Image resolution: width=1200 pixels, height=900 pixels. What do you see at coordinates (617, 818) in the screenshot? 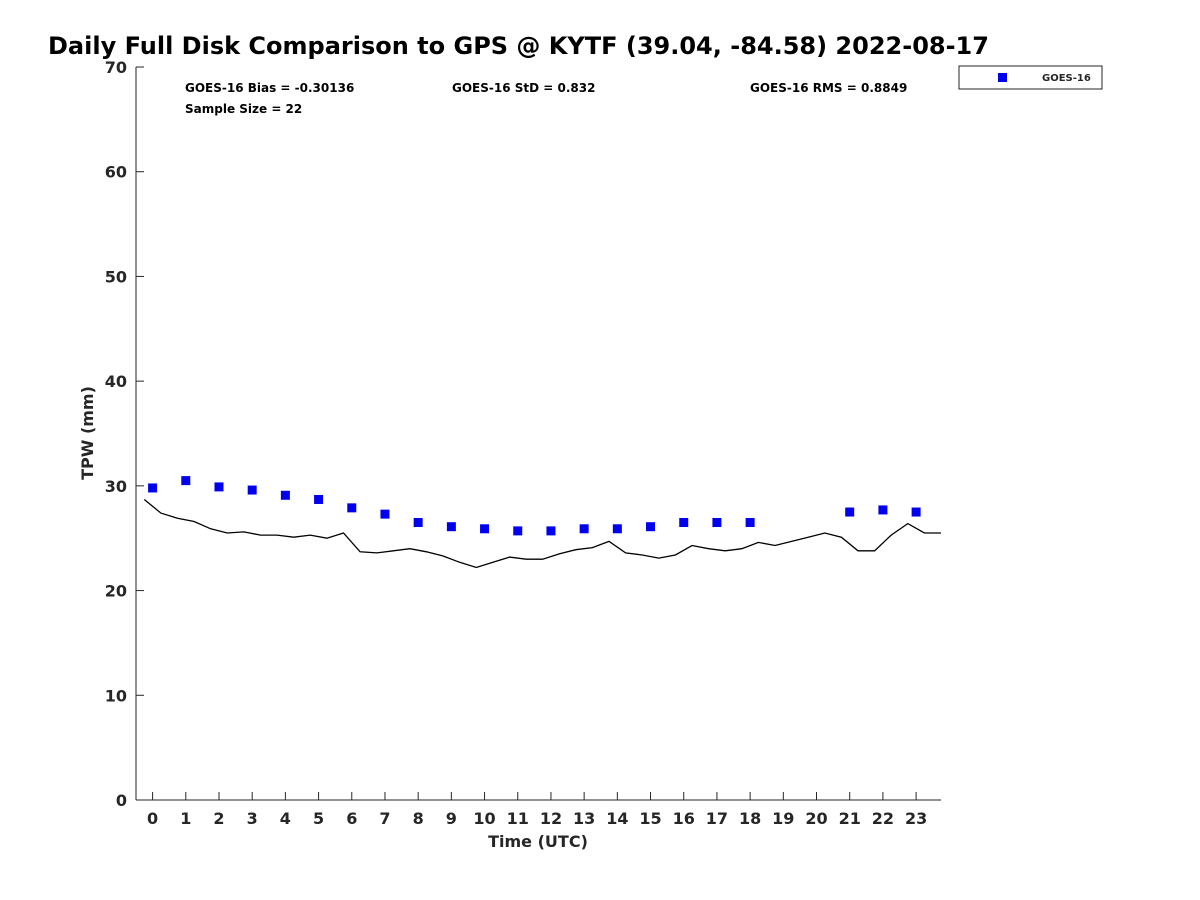
I see `x-tick-label: 14` at bounding box center [617, 818].